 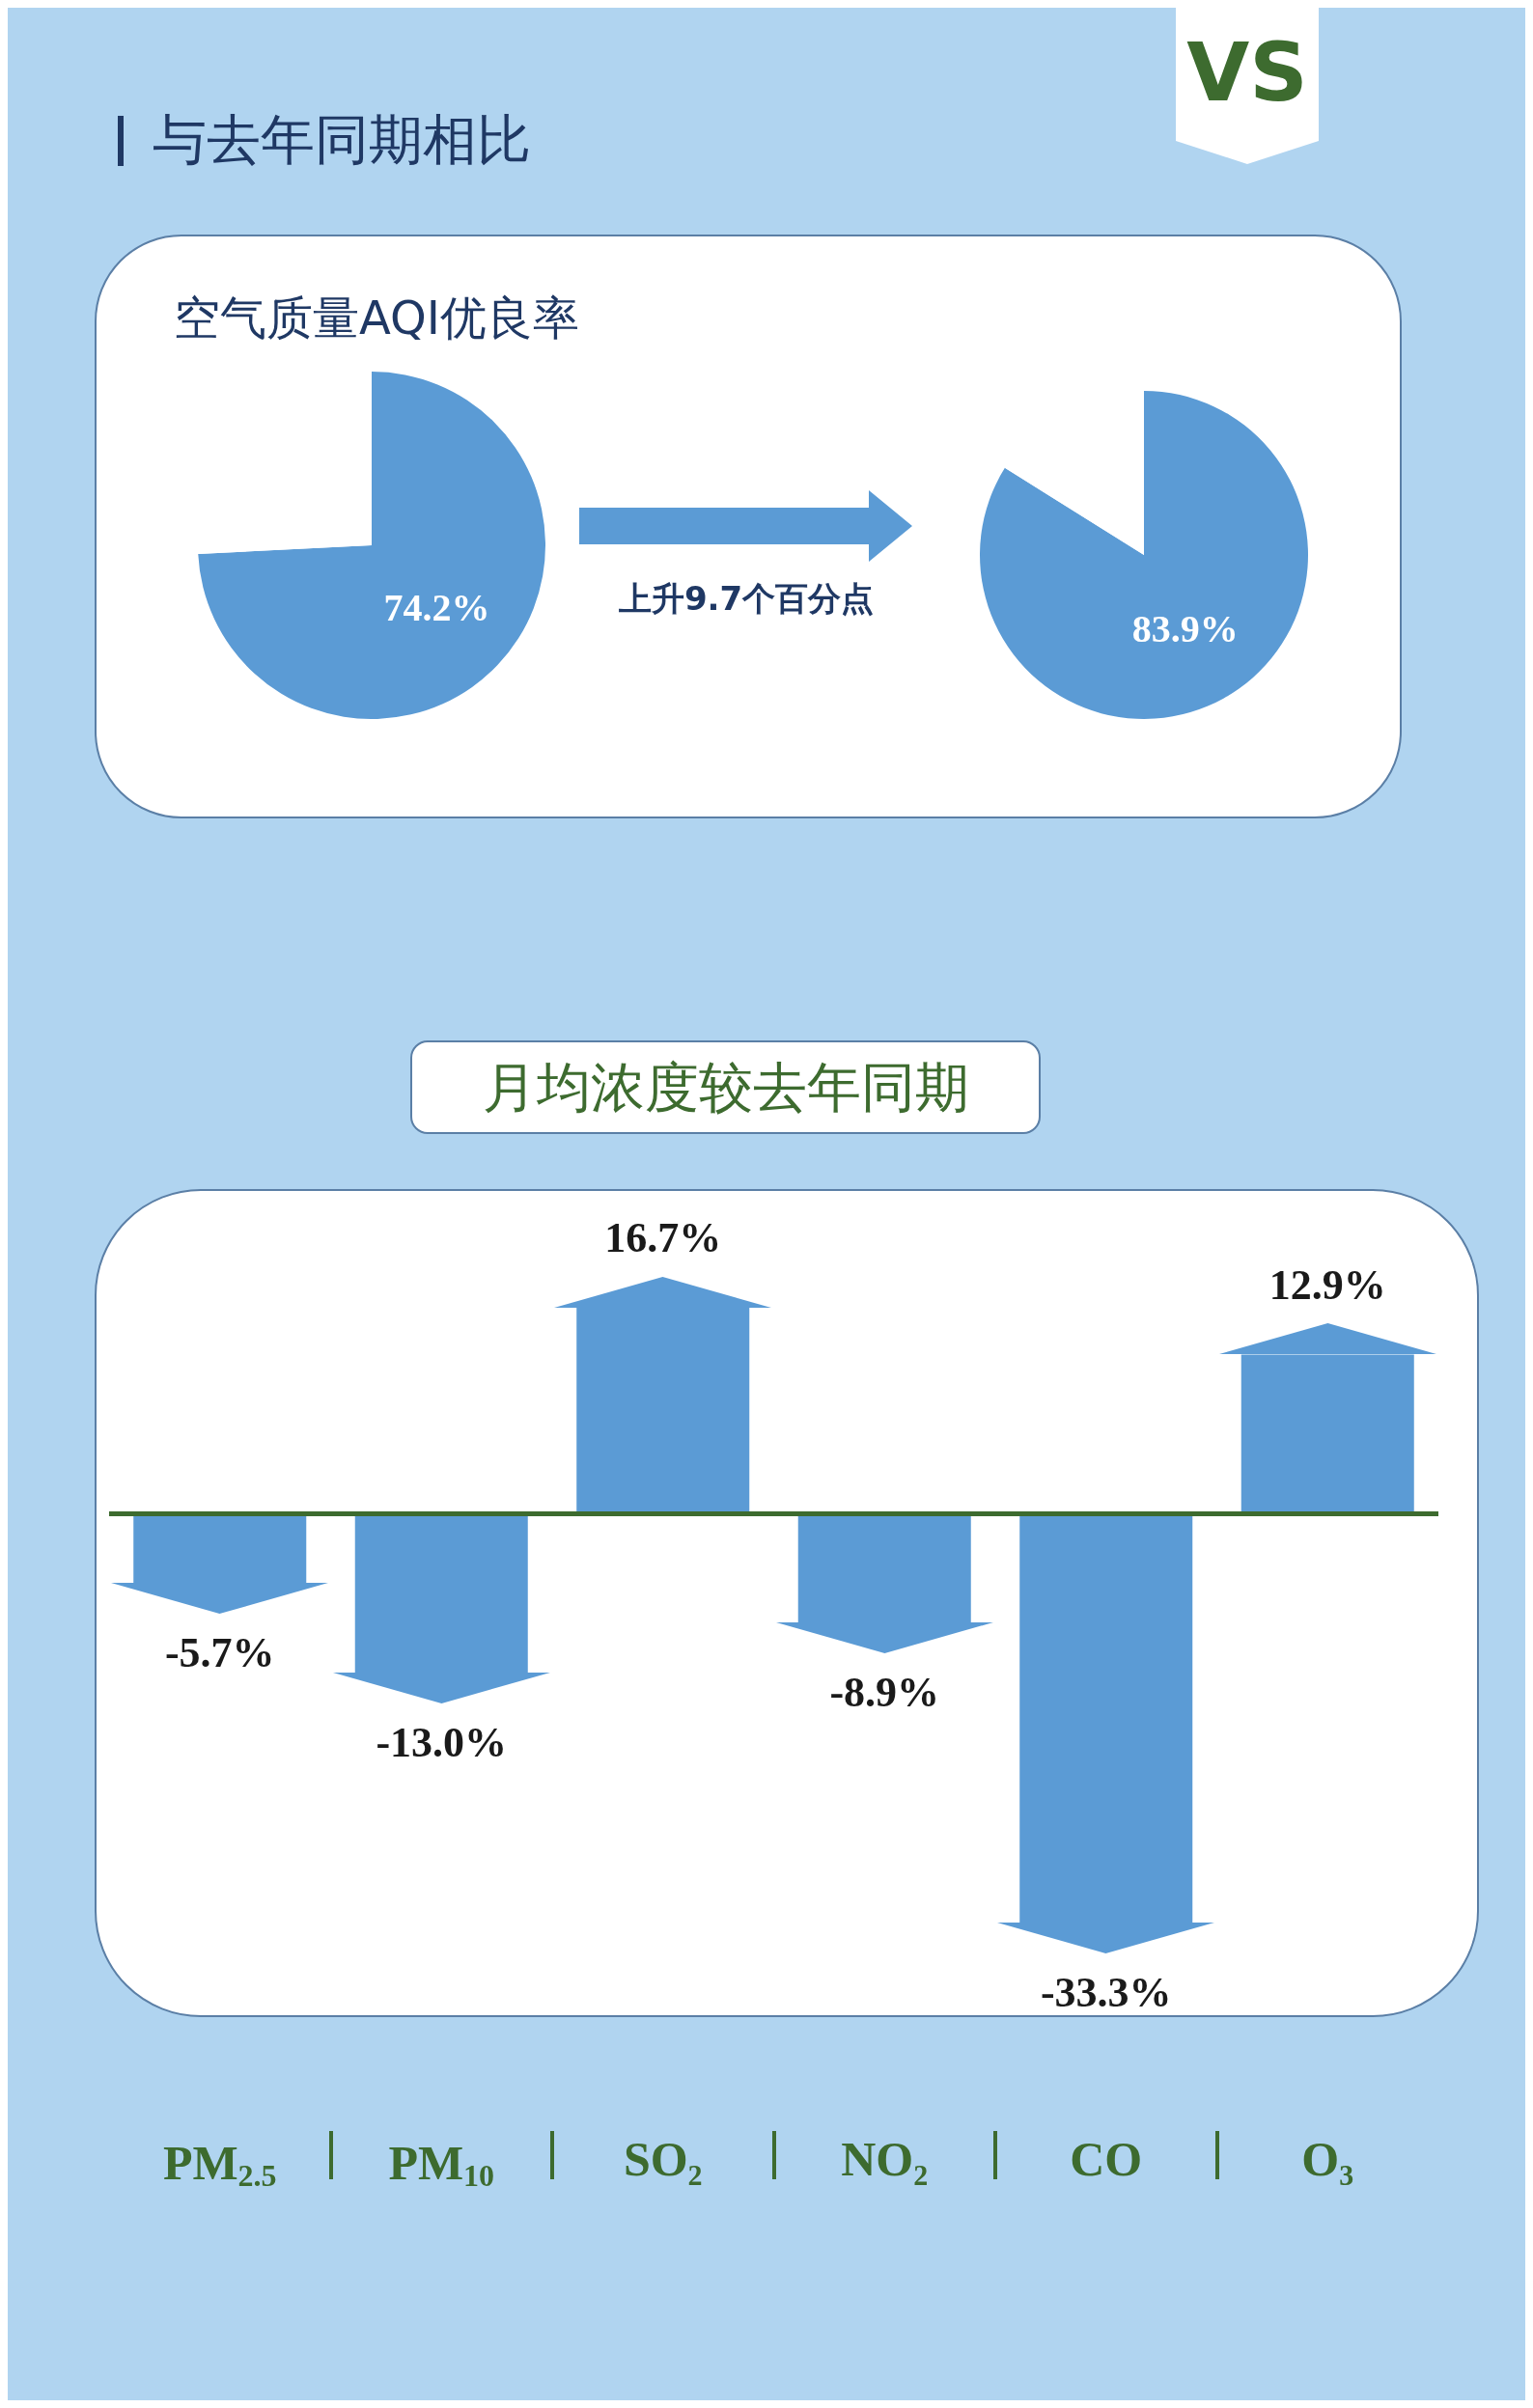 I want to click on x-tick-label: O₃, so click(x=1327, y=2159).